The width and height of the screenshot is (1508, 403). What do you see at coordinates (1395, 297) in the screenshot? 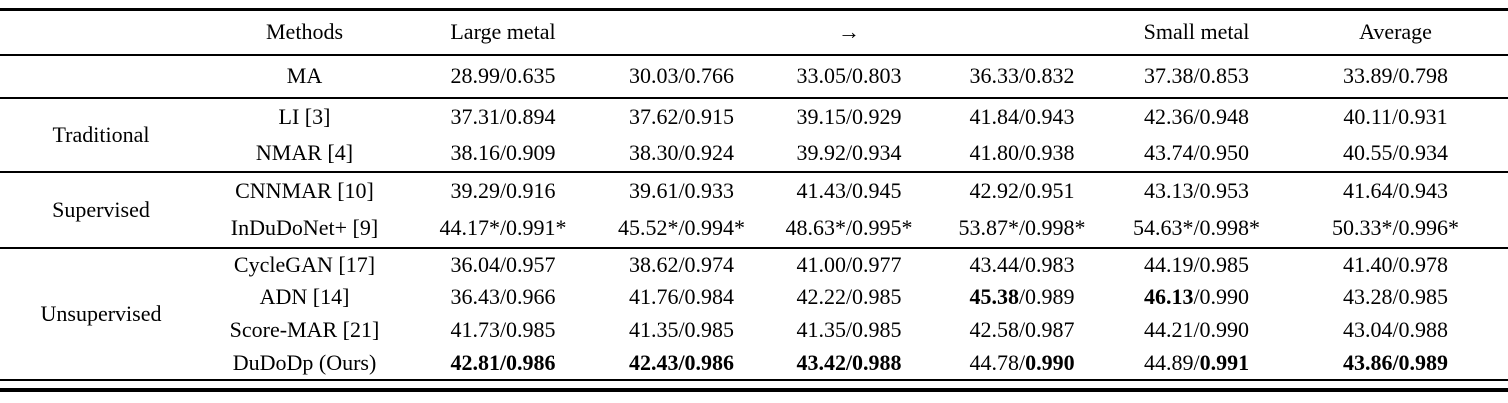
I see `metric-cell: 43.28/0.985` at bounding box center [1395, 297].